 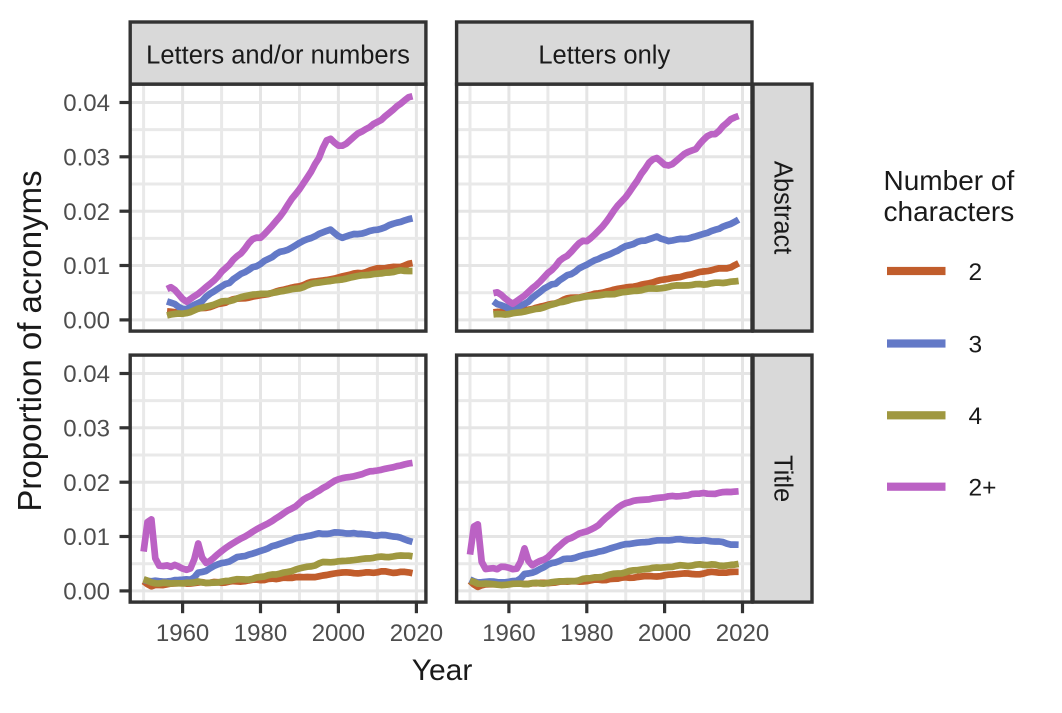 I want to click on svg-text: Abstract, so click(x=783, y=208).